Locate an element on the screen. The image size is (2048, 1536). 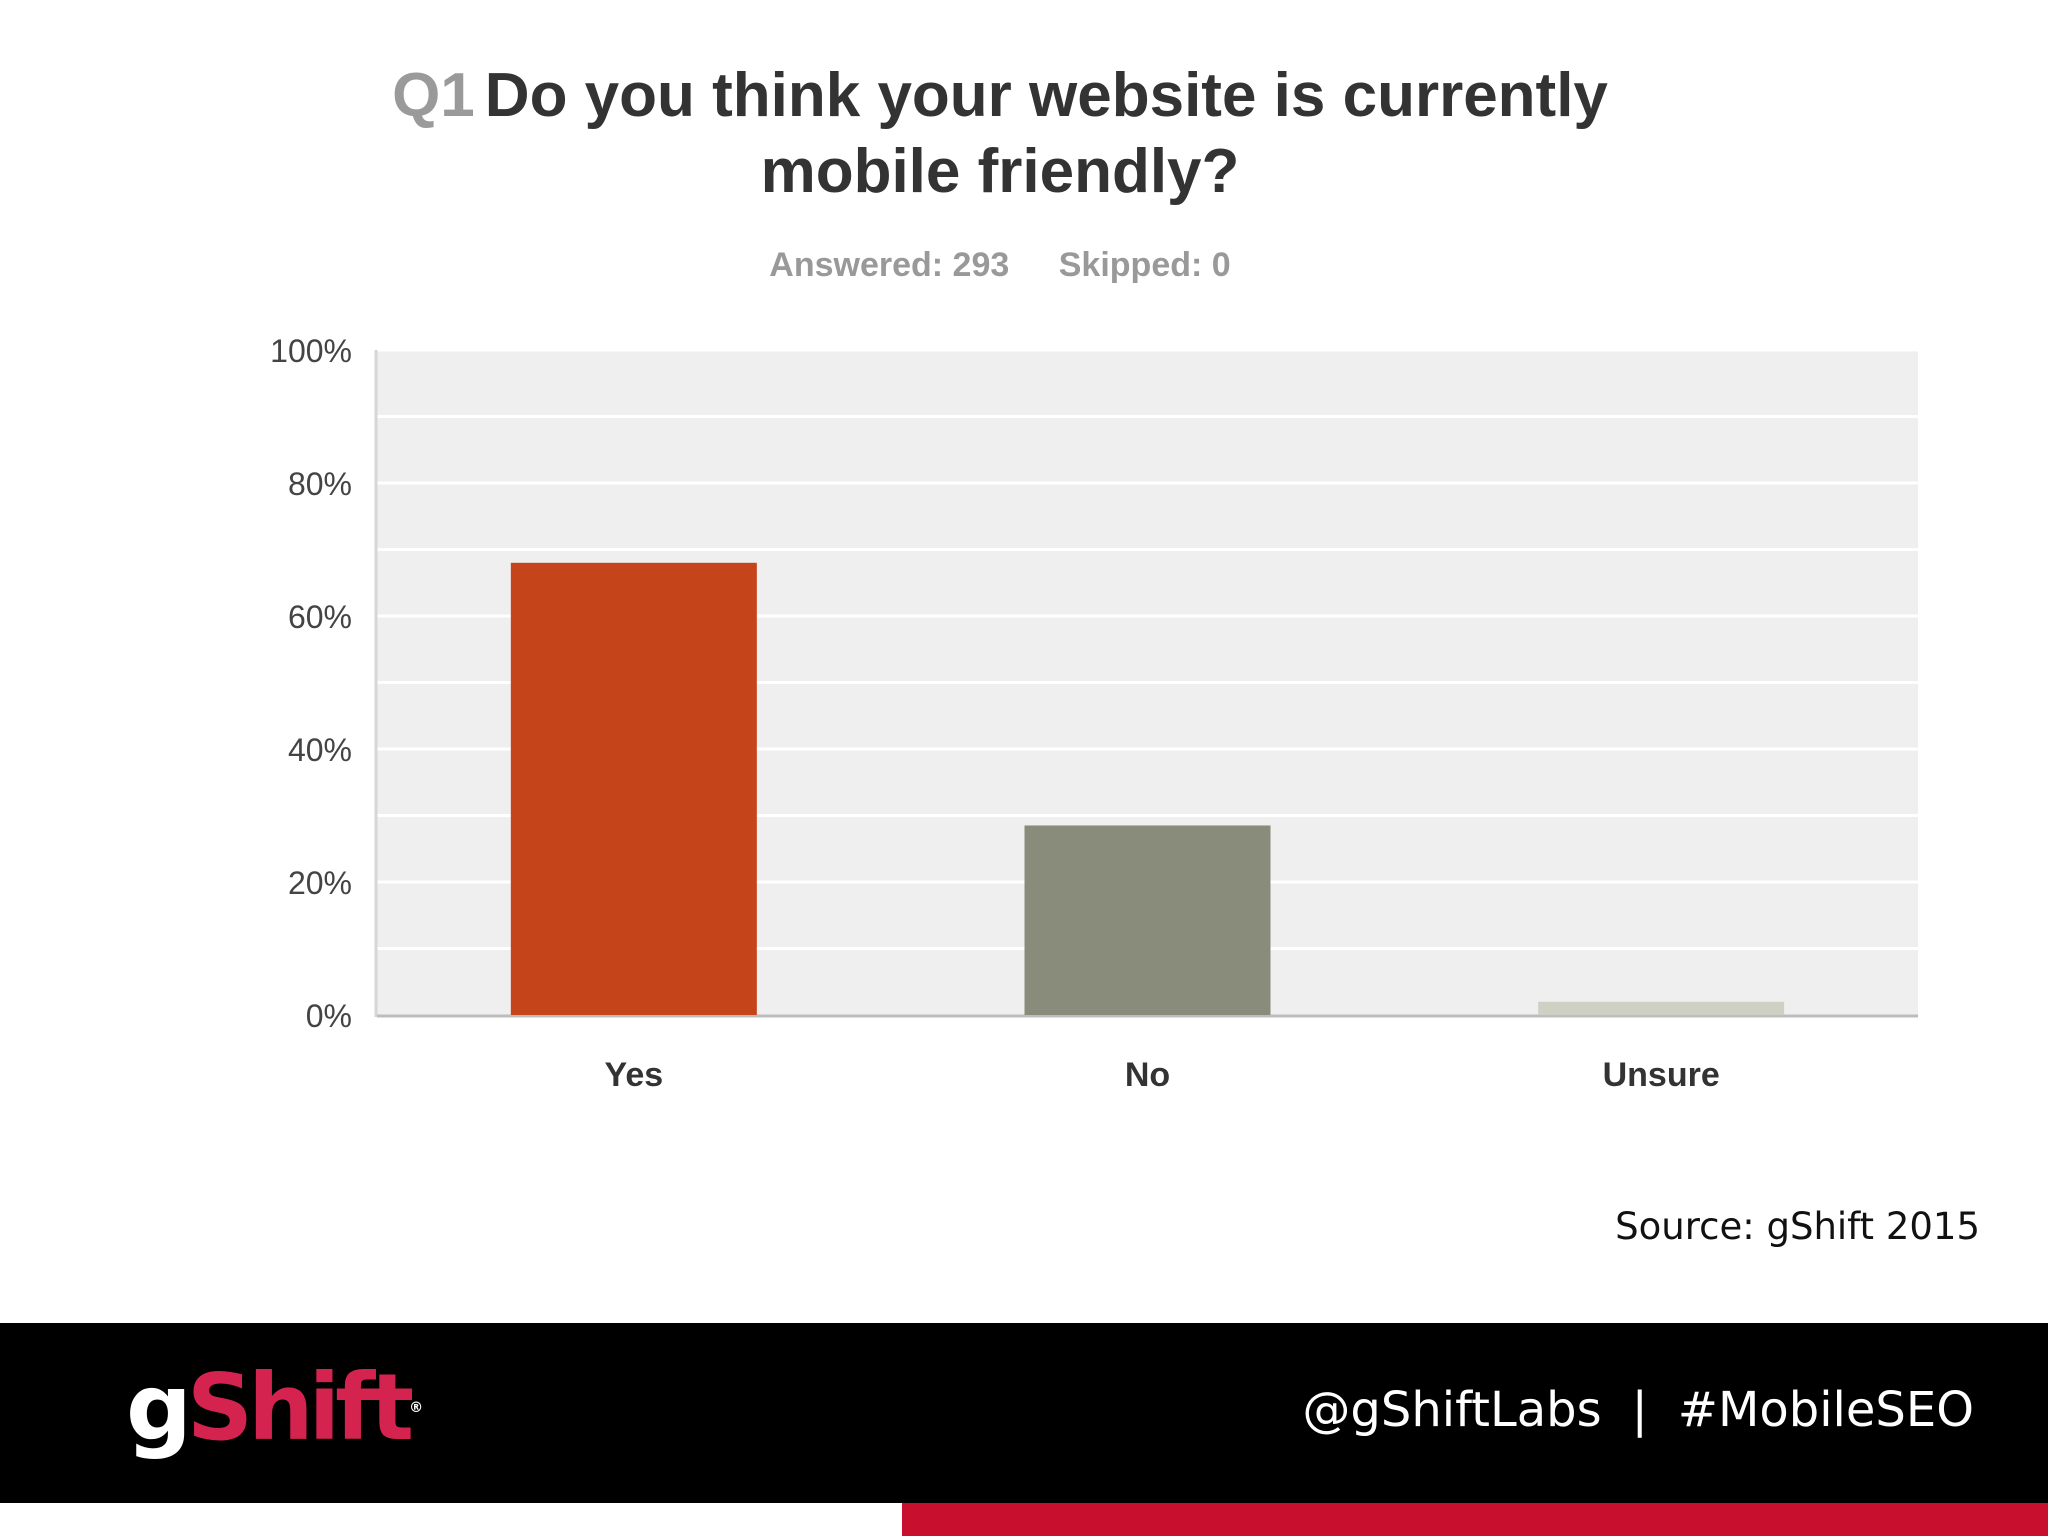
bar-no is located at coordinates (1147, 920).